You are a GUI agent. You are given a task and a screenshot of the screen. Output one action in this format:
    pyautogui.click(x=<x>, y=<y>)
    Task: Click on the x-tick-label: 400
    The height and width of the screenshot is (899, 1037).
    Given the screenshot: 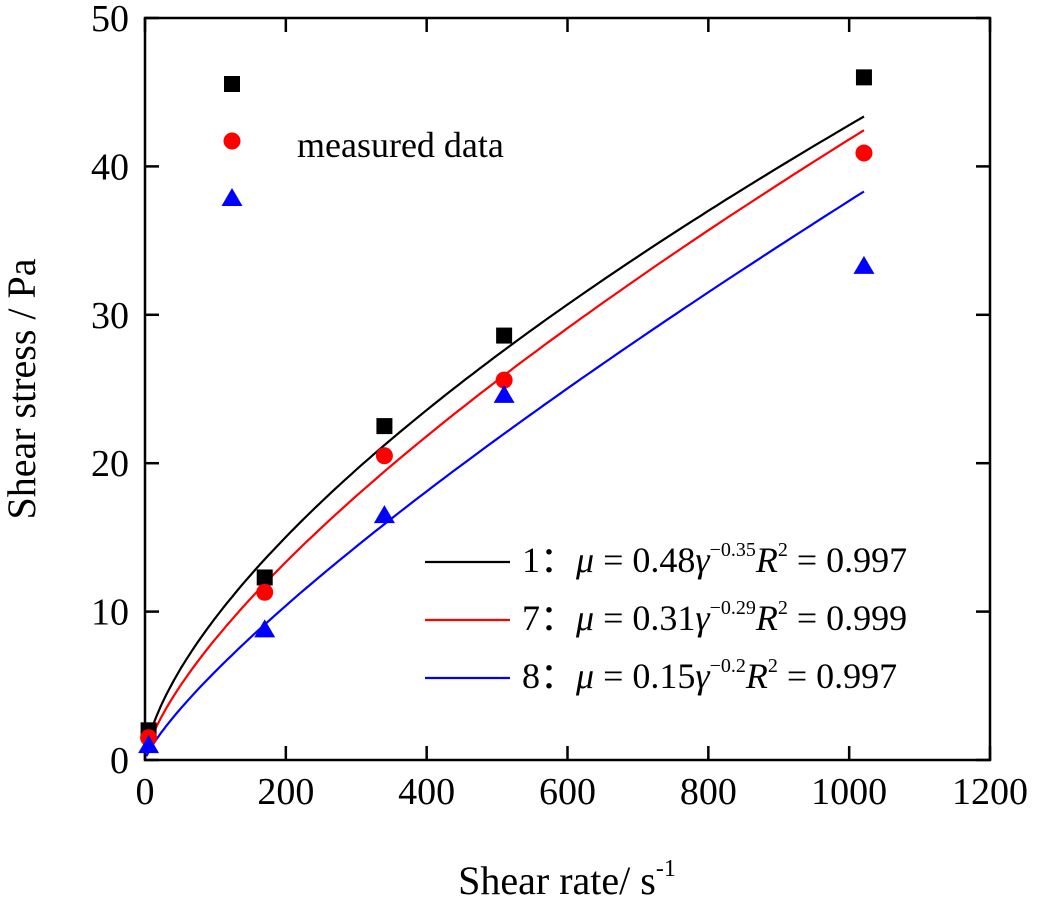 What is the action you would take?
    pyautogui.click(x=426, y=792)
    